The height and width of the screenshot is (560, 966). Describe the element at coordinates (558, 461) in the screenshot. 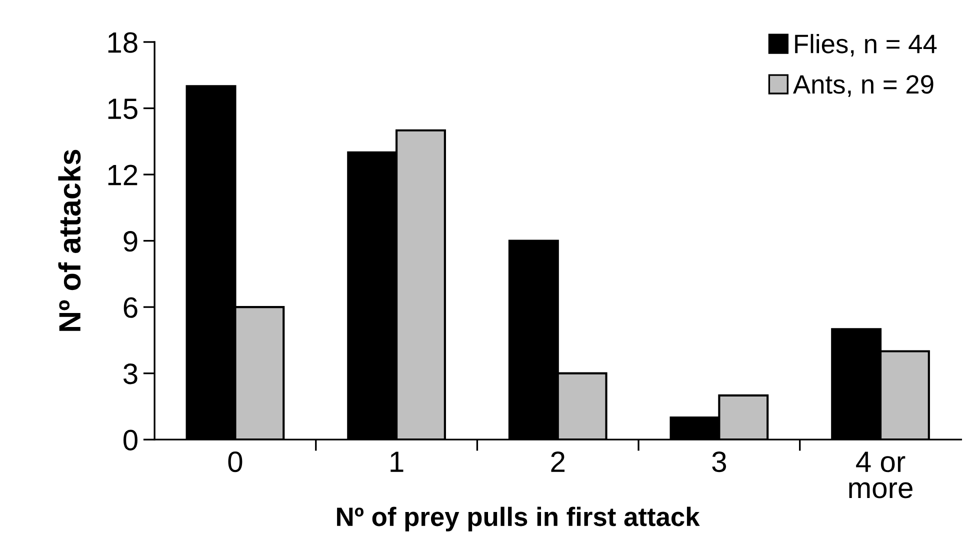

I see `x-tick-label: 2` at that location.